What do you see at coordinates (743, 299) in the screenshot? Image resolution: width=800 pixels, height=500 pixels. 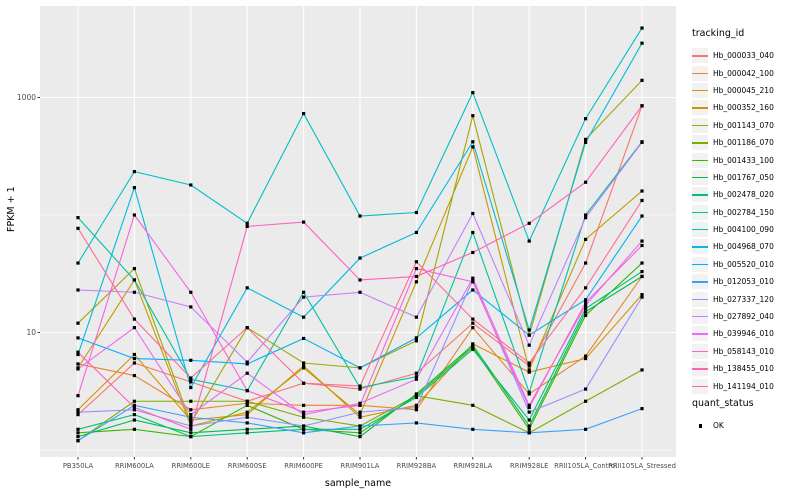 I see `legend-label: Hb_027337_120` at bounding box center [743, 299].